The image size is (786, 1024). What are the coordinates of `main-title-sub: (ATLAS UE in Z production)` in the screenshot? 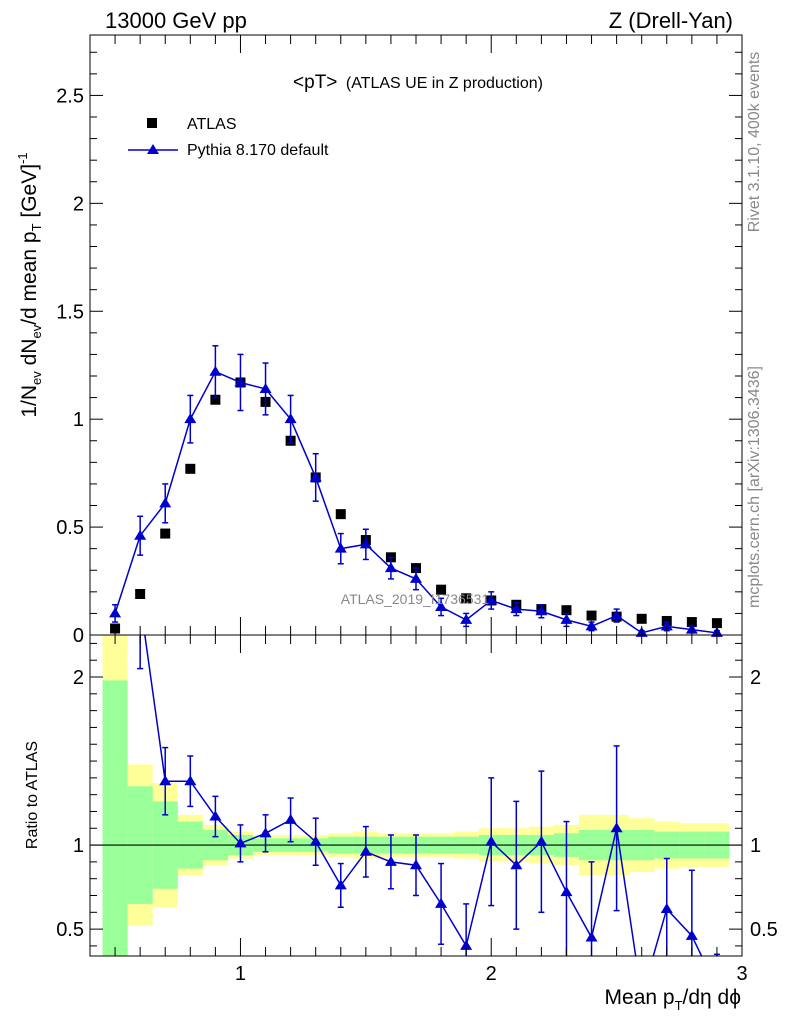 It's located at (444, 83).